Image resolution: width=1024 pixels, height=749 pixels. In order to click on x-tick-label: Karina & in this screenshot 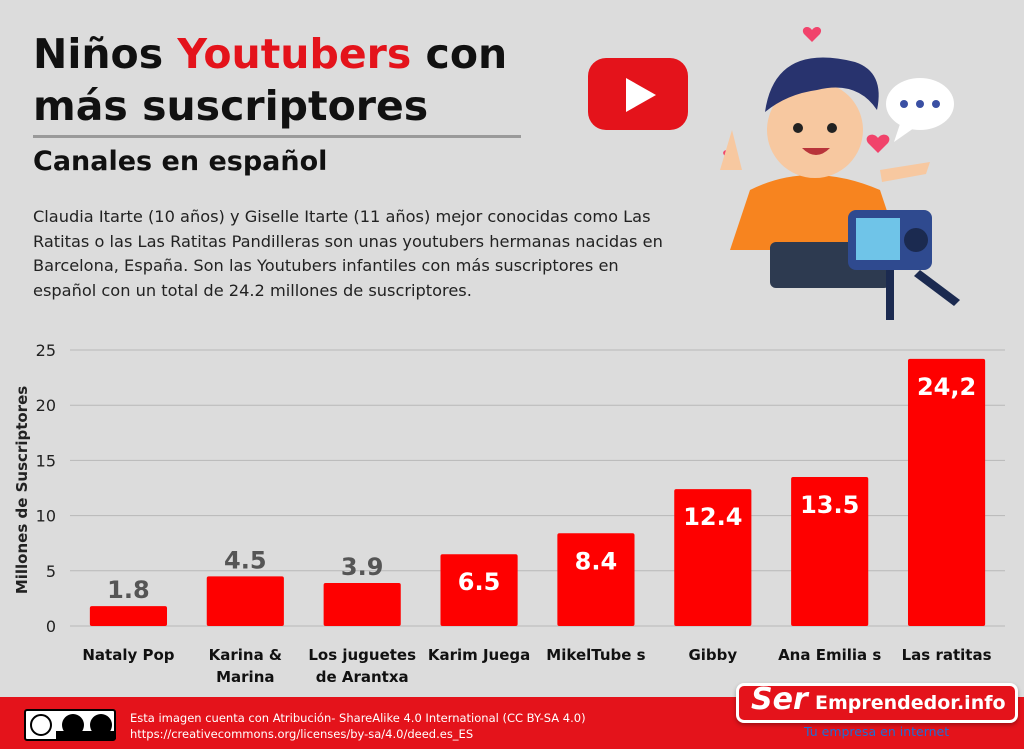, I will do `click(245, 655)`.